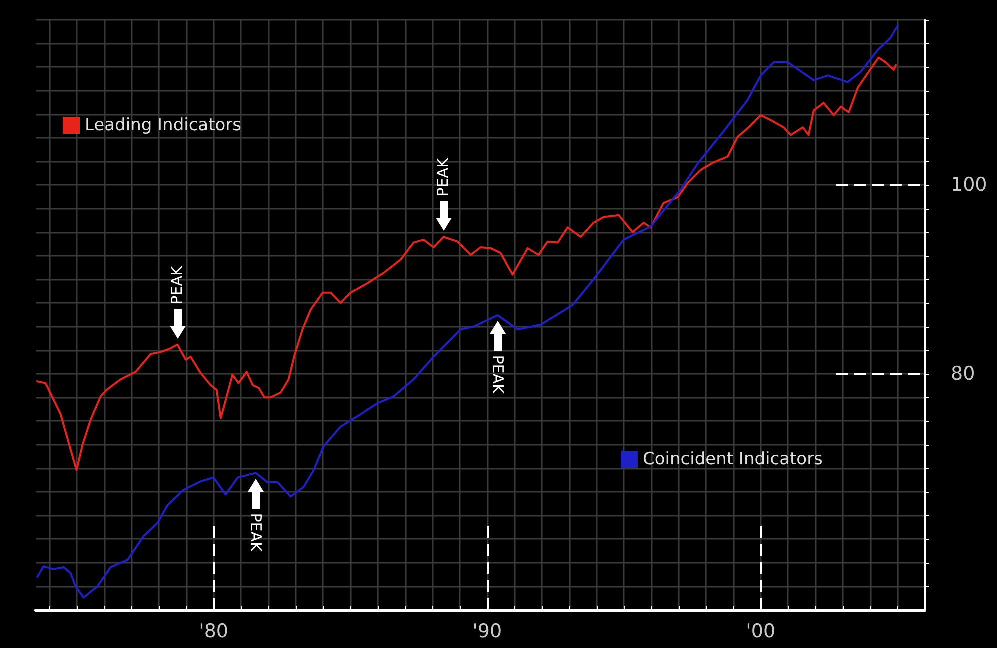 The image size is (997, 648). I want to click on x-tick-label: '90, so click(487, 631).